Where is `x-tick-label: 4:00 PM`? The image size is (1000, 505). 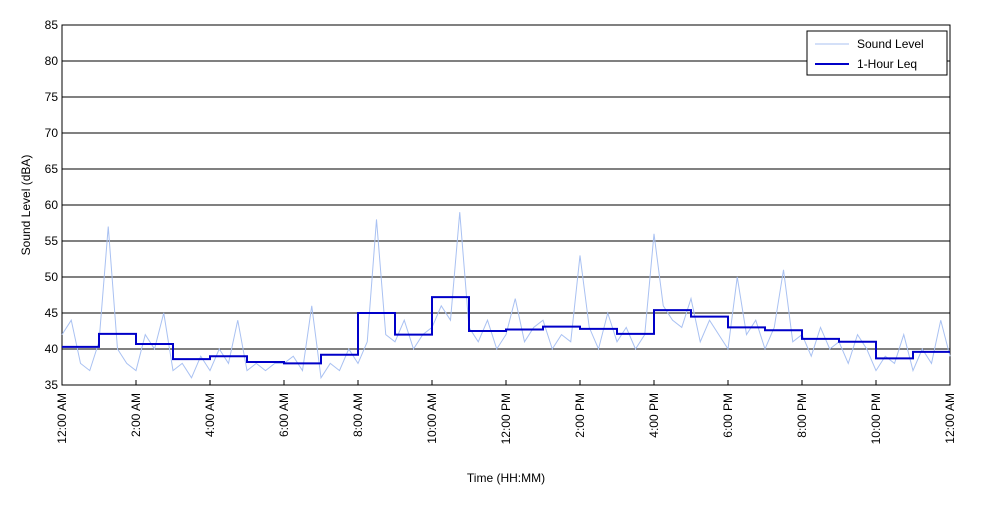 x-tick-label: 4:00 PM is located at coordinates (654, 415).